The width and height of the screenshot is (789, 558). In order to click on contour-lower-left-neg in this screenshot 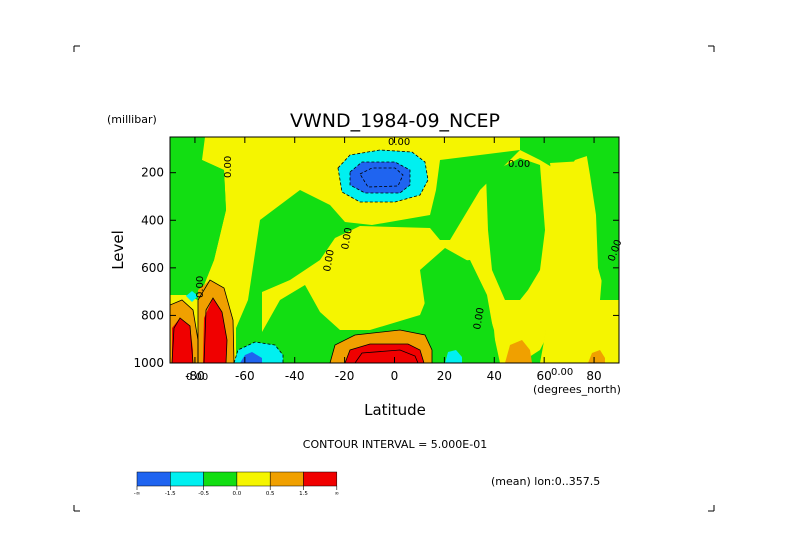, I will do `click(258, 352)`.